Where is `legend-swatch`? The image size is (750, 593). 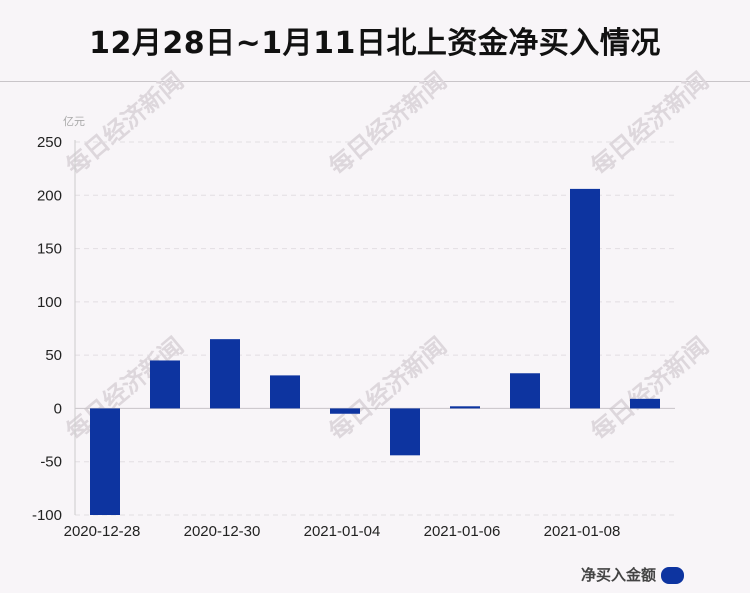
legend-swatch is located at coordinates (672, 575).